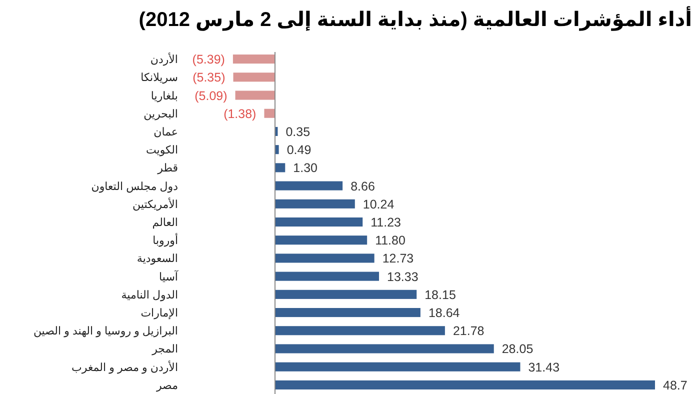  I want to click on y-tick-label: الأردن و مصر و المغرب, so click(125, 367).